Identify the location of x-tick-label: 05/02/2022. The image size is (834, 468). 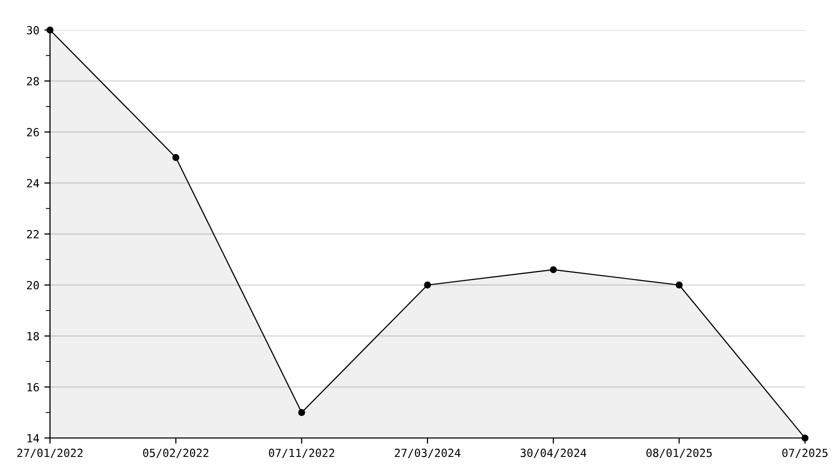
(175, 453).